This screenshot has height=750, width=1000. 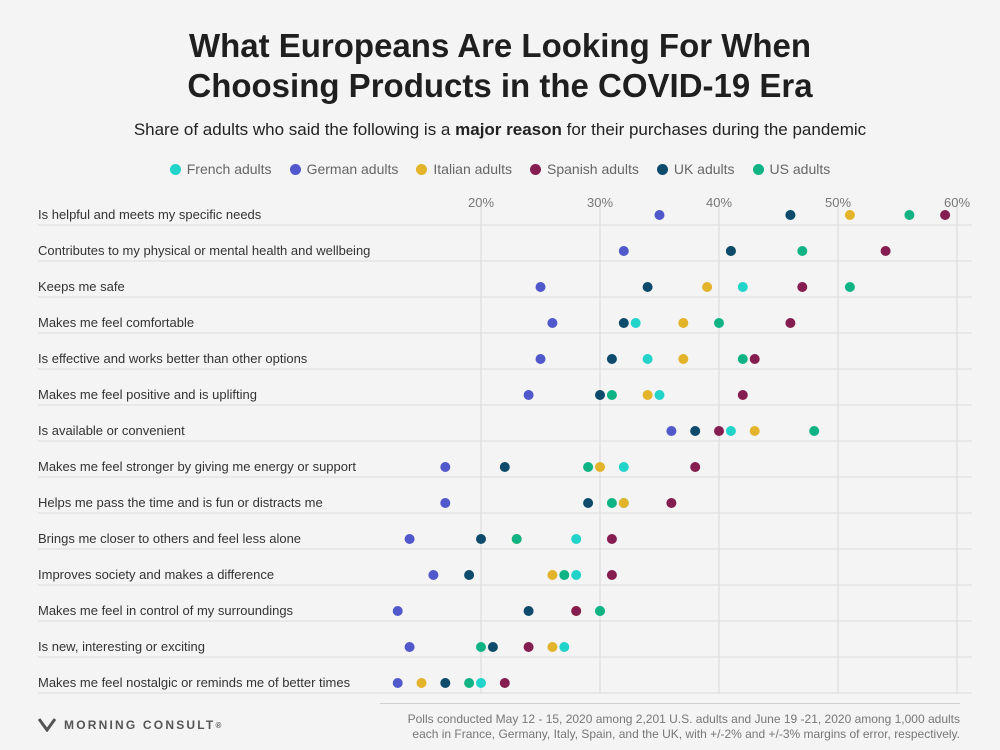 I want to click on chart-title-line-1: What Europeans Are Looking For When, so click(x=500, y=45).